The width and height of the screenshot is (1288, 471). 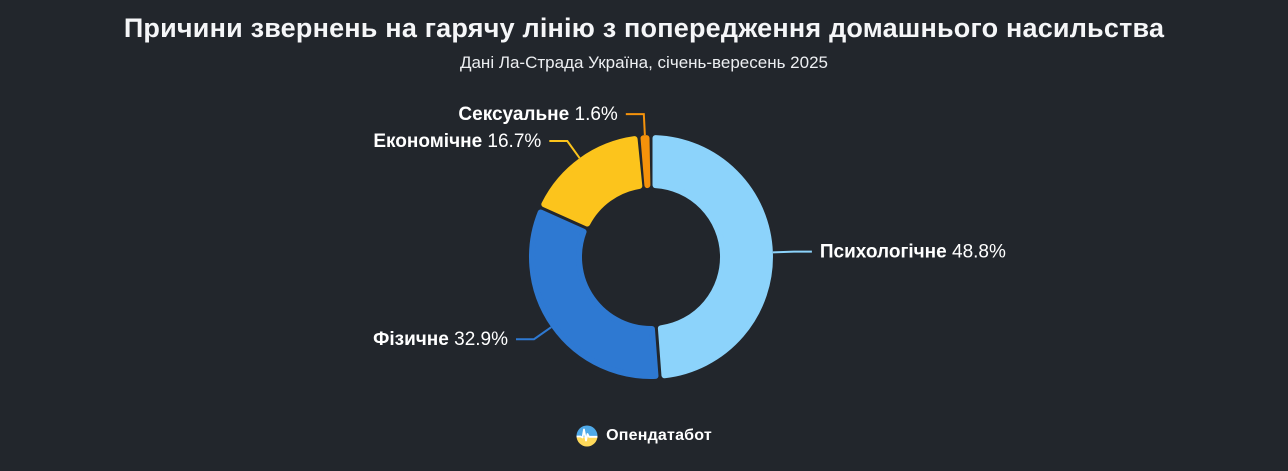 What do you see at coordinates (913, 251) in the screenshot?
I see `slice-label: Психологічне 48.8%` at bounding box center [913, 251].